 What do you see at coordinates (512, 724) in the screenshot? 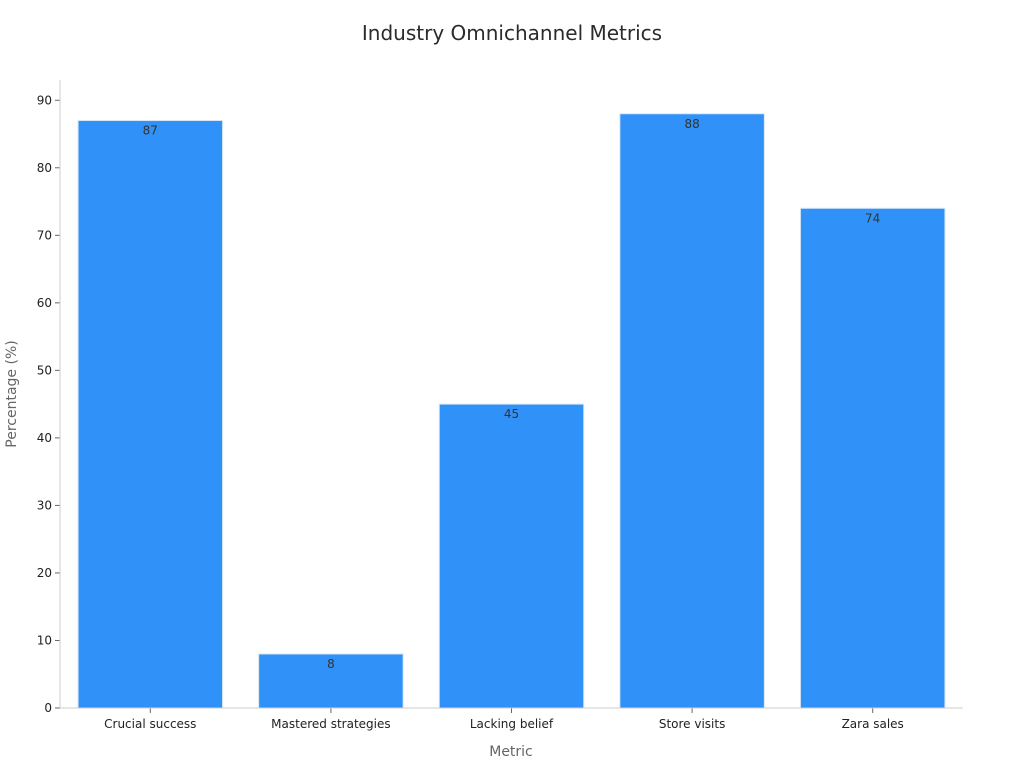
I see `x-tick-label: Lacking belief` at bounding box center [512, 724].